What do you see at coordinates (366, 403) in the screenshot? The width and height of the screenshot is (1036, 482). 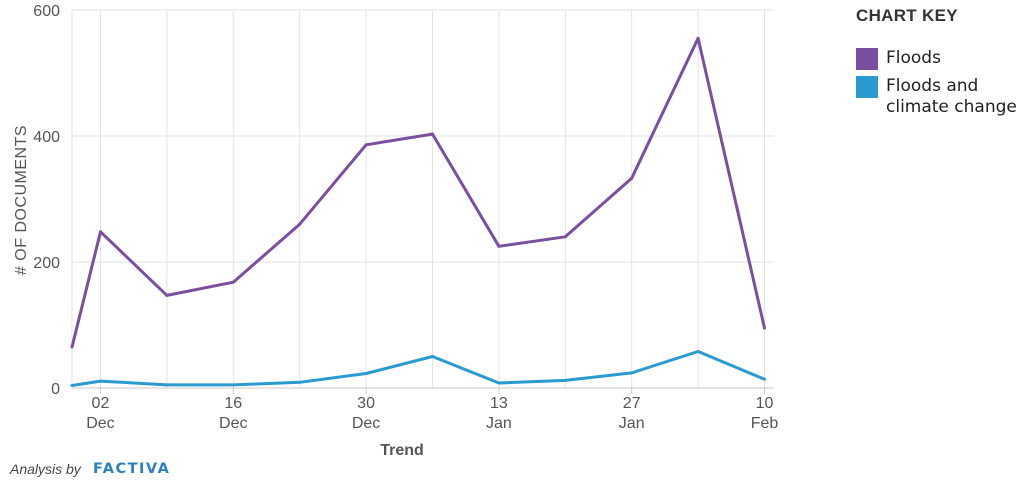 I see `x-tick-label-day: 30` at bounding box center [366, 403].